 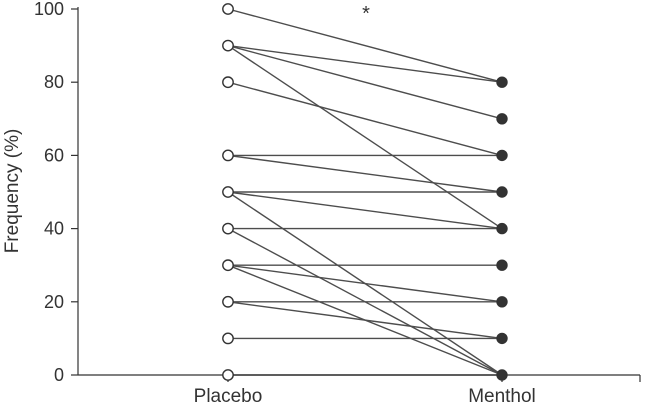 What do you see at coordinates (59, 375) in the screenshot?
I see `y-tick-label: 0` at bounding box center [59, 375].